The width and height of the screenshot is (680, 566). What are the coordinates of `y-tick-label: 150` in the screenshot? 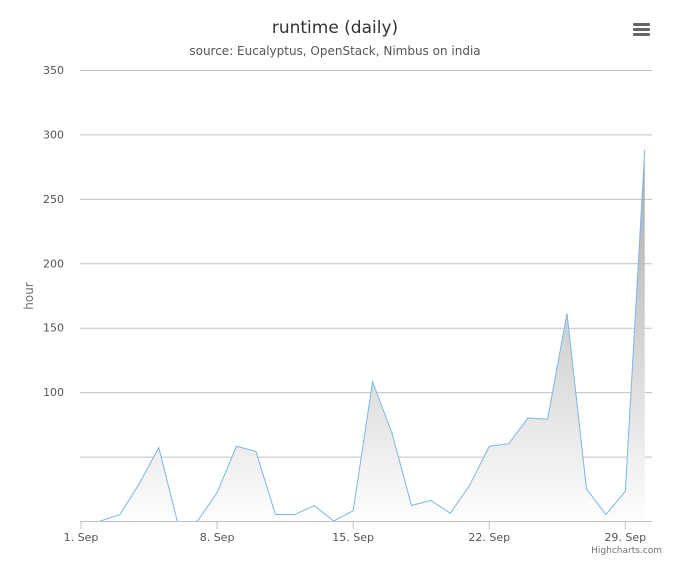 It's located at (53, 328).